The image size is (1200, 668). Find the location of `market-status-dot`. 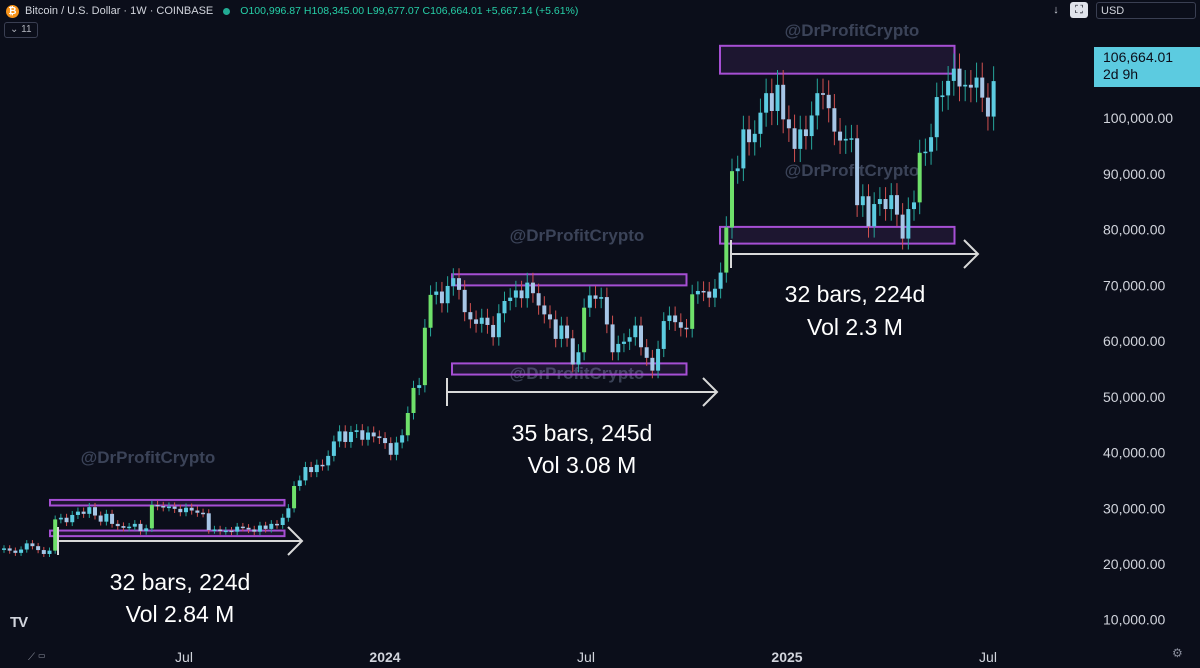

market-status-dot is located at coordinates (227, 11).